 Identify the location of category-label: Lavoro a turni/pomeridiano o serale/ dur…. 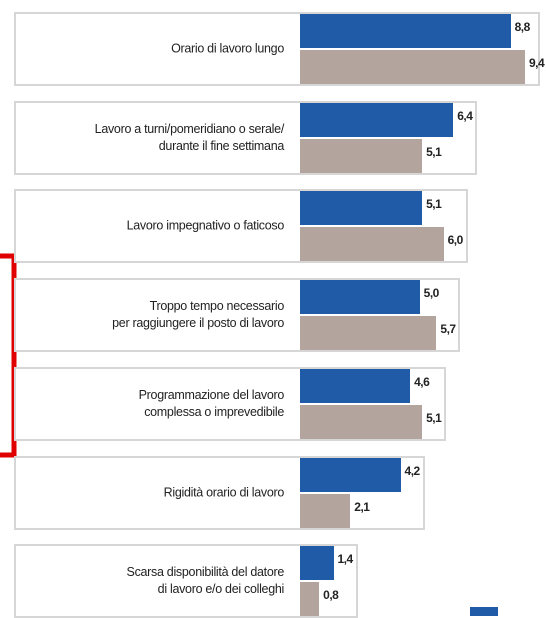
(189, 137).